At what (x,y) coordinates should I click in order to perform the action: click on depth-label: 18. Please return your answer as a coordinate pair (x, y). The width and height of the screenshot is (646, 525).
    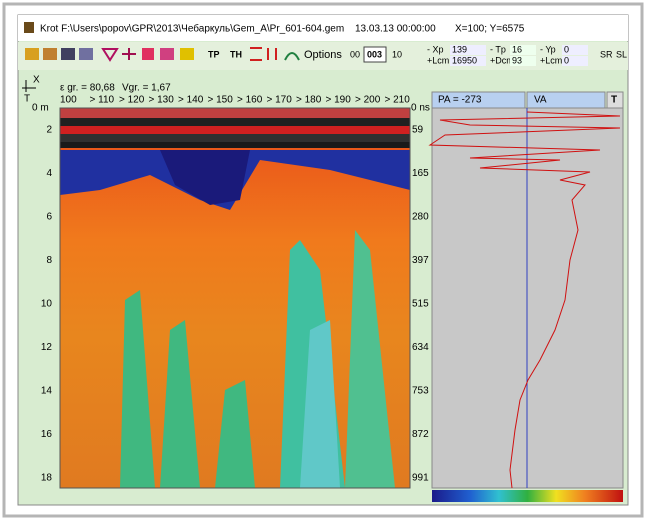
    Looking at the image, I should click on (47, 478).